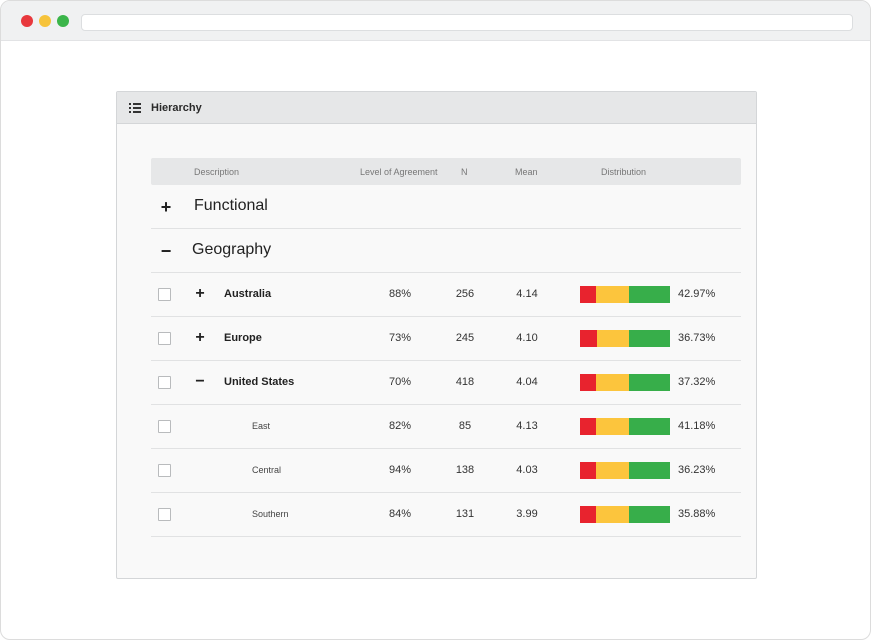 The image size is (871, 640). Describe the element at coordinates (446, 295) in the screenshot. I see `table-row: + Australia 88% 256 4.14 42.97%` at that location.